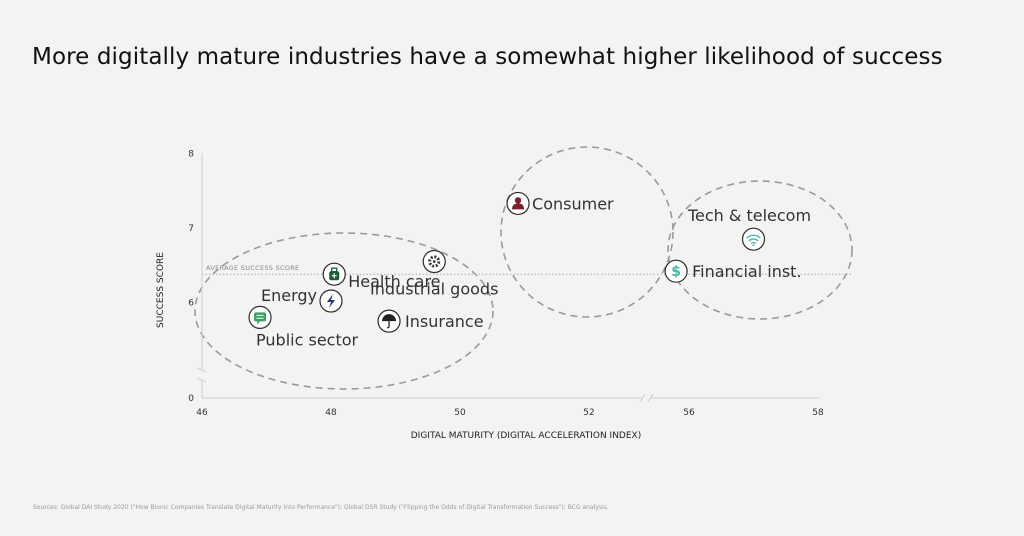 The height and width of the screenshot is (536, 1024). I want to click on point-label: Health care, so click(394, 281).